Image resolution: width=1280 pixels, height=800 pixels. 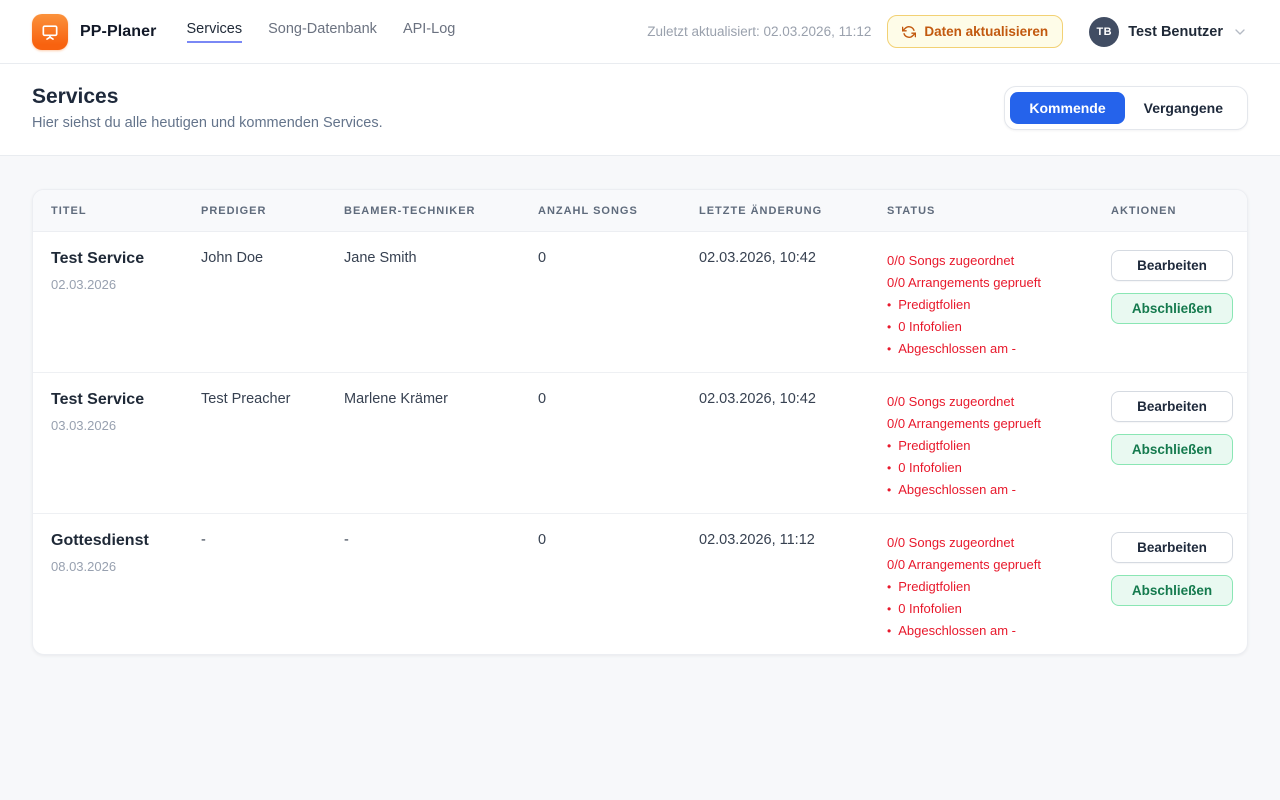 I want to click on app-title: PP-Planer, so click(x=118, y=31).